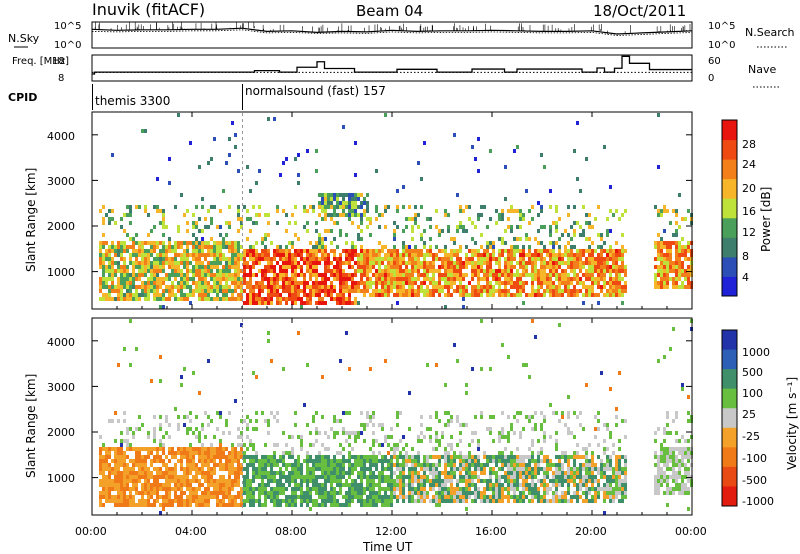  Describe the element at coordinates (31, 220) in the screenshot. I see `power-y-label: Slant Range [km]` at that location.